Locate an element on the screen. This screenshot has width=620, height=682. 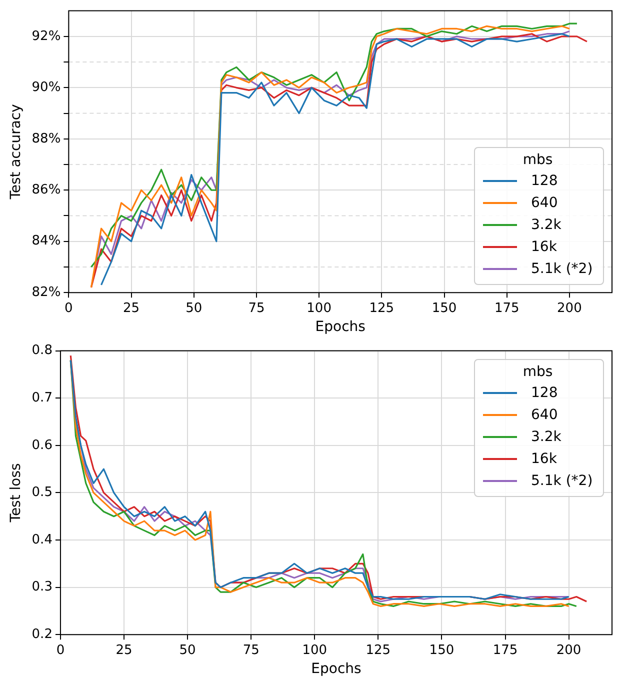
y-tick-label: 0.8 is located at coordinates (42, 350).